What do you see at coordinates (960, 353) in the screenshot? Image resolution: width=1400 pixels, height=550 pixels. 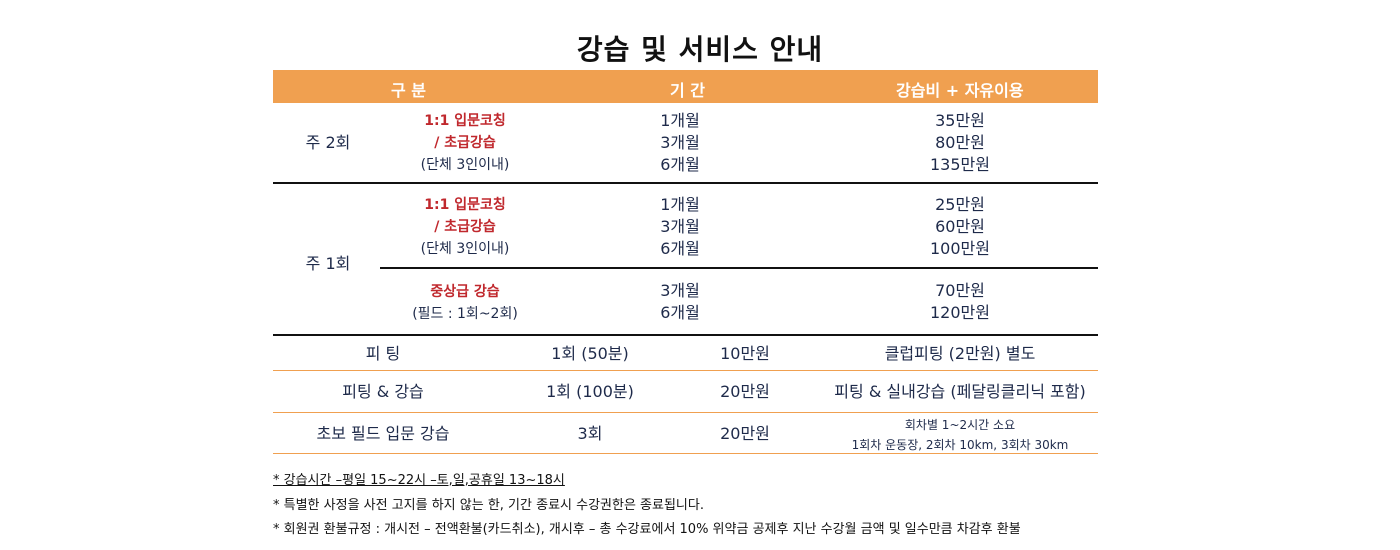 I see `service-note: 클럽피팅 (2만원) 별도` at bounding box center [960, 353].